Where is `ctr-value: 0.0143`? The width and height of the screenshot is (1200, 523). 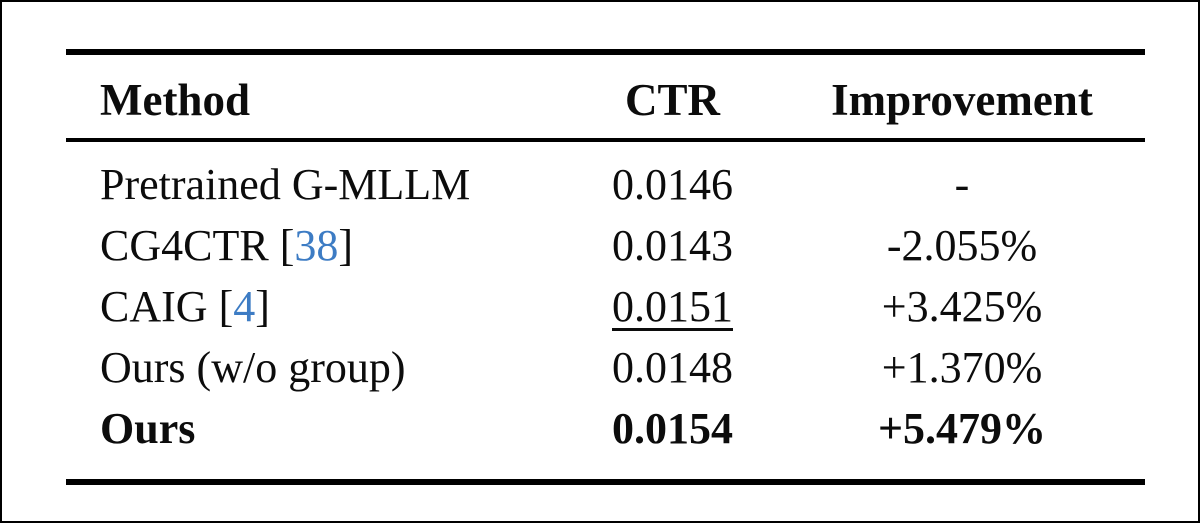 ctr-value: 0.0143 is located at coordinates (672, 245).